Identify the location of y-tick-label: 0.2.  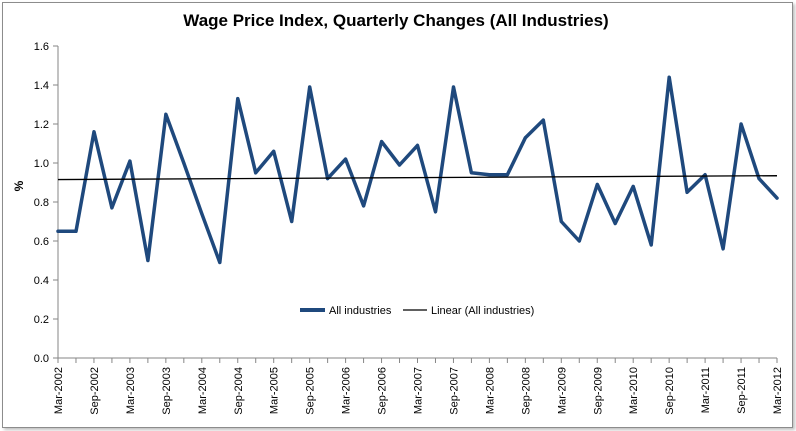
(41, 320).